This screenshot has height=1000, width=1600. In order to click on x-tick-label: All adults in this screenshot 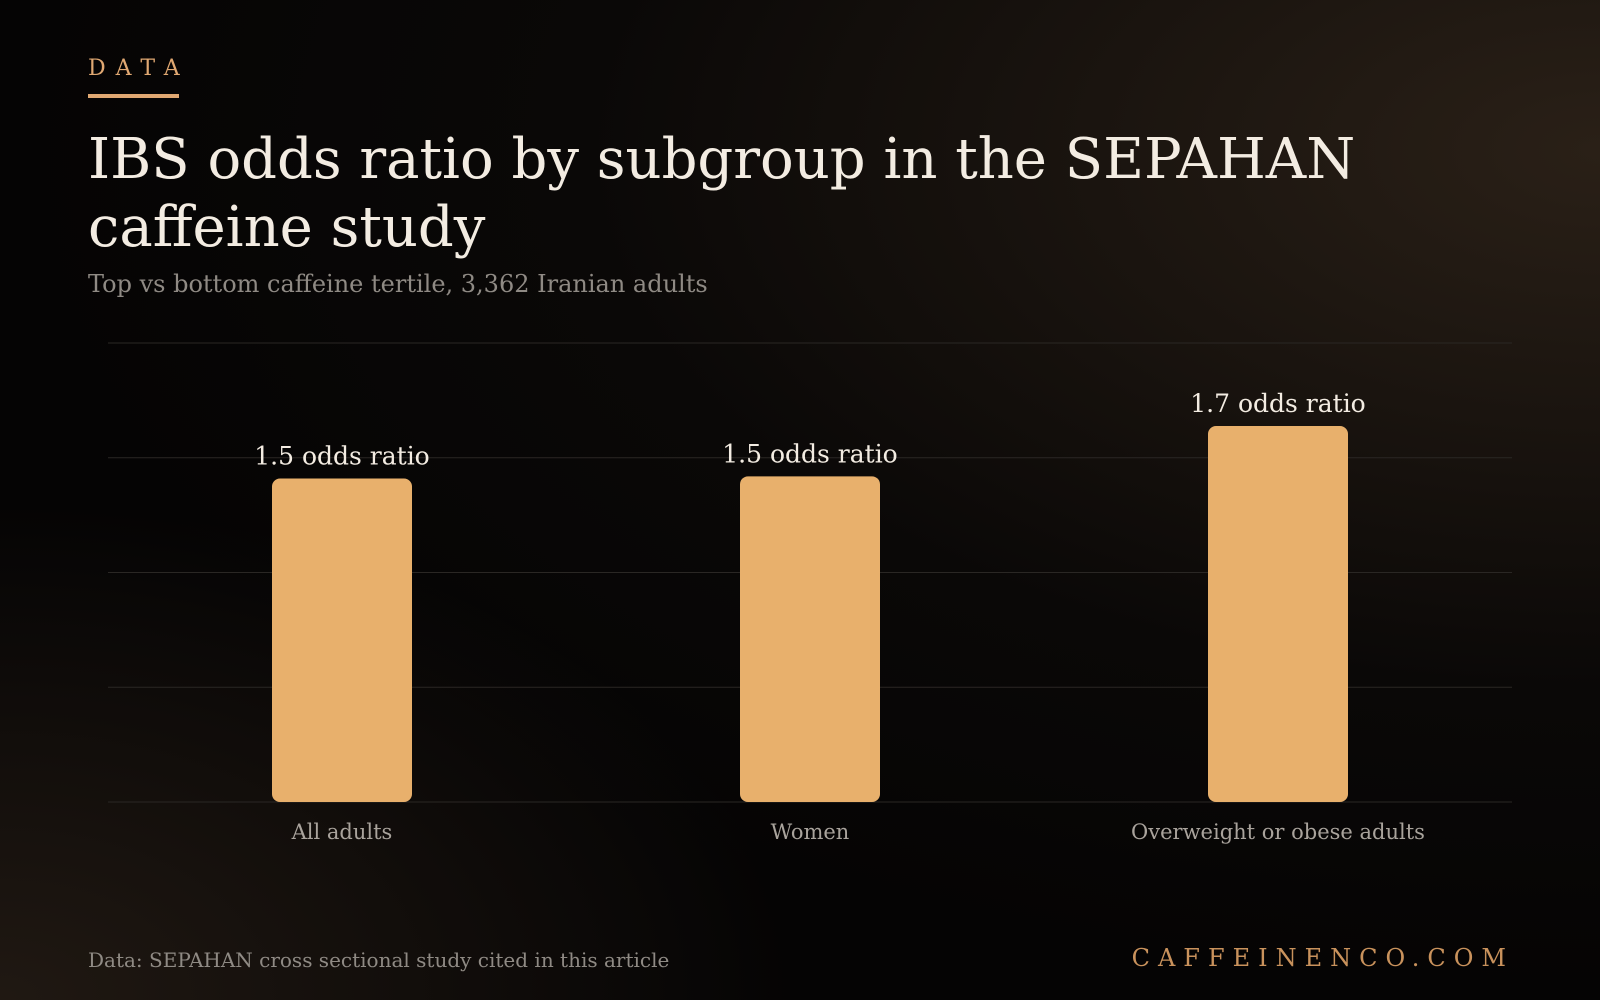, I will do `click(342, 832)`.